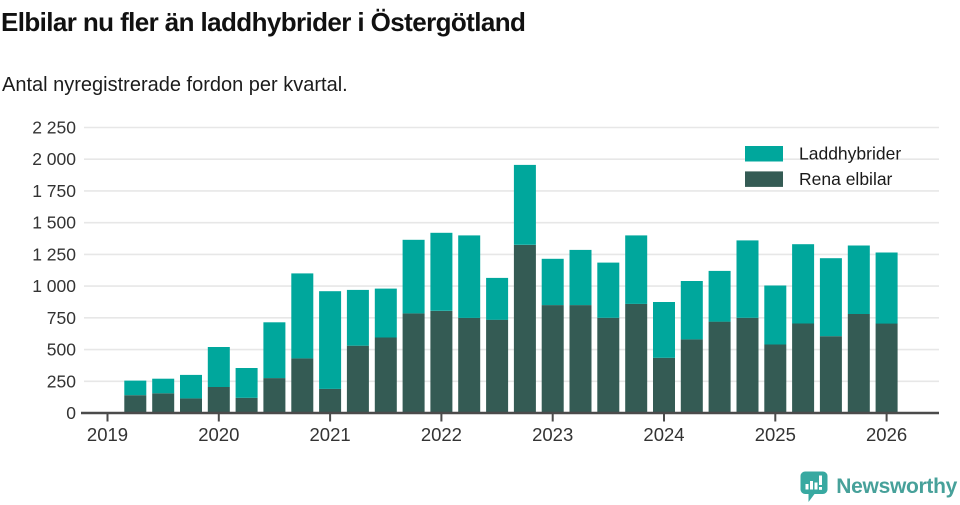 This screenshot has height=505, width=960. I want to click on y-tick-label: 1 000, so click(54, 286).